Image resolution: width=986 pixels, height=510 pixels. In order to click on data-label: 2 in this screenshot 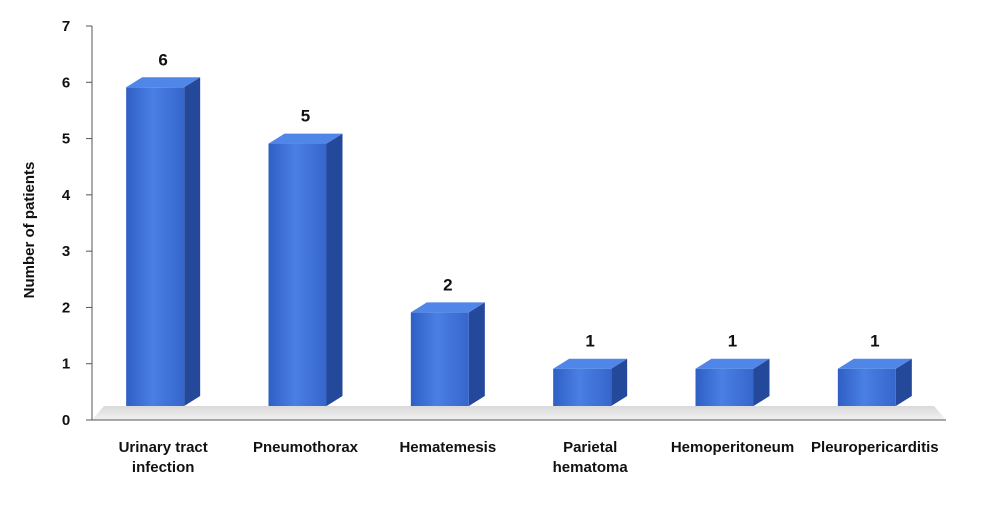, I will do `click(447, 284)`.